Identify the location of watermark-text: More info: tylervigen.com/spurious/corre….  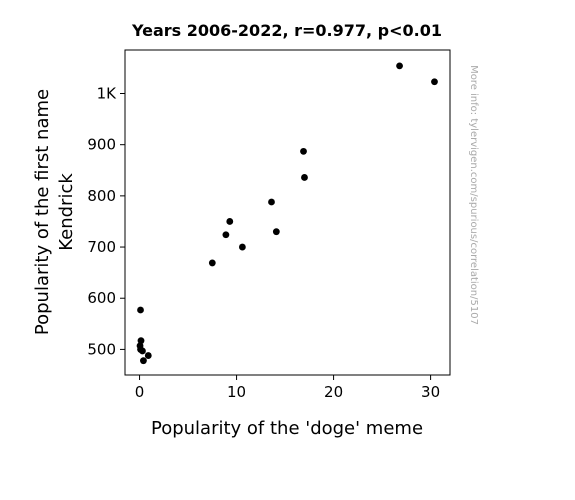
(473, 195).